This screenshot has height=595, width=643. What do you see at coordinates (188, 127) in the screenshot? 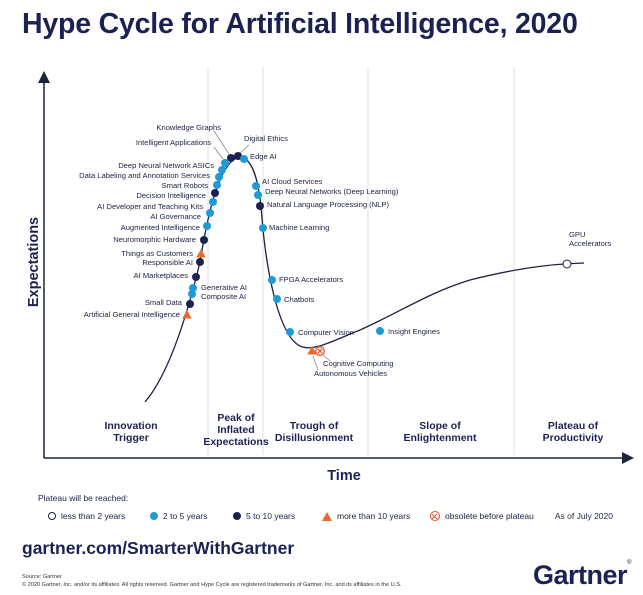
I see `label-knowledge-graphs: Knowledge Graphs` at bounding box center [188, 127].